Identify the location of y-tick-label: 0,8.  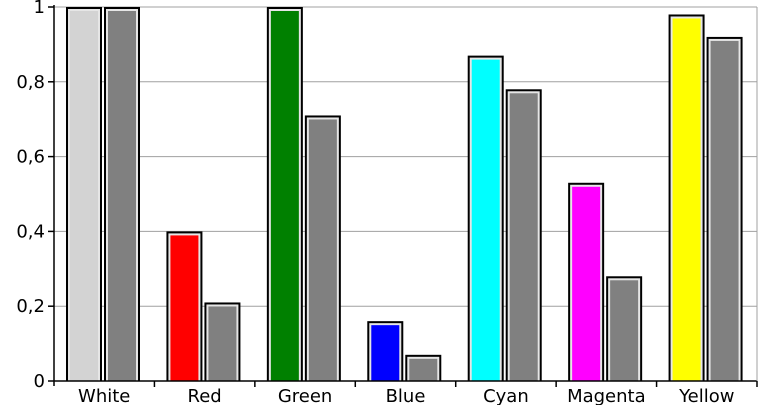
(30, 82).